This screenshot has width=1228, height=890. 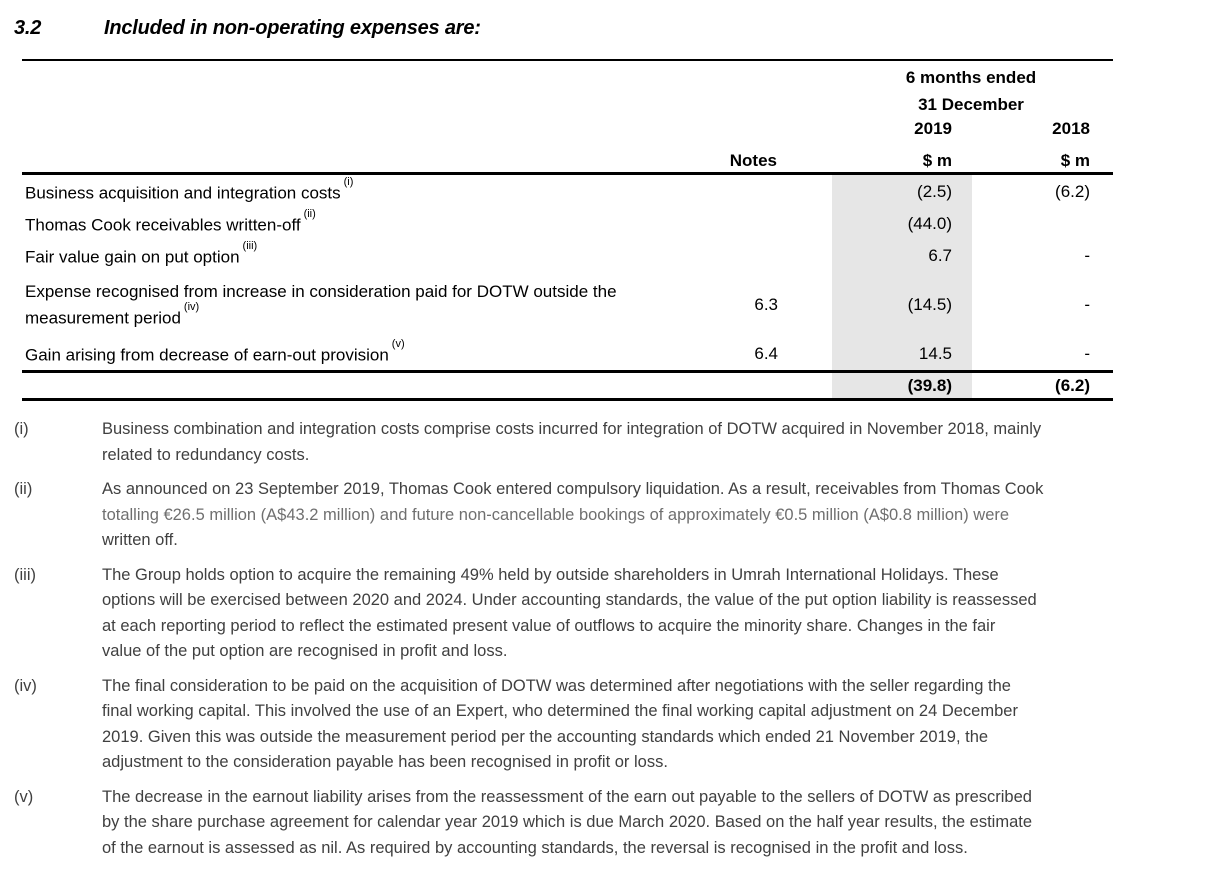 I want to click on row-label-text: Thomas Cook receivables written-off, so click(x=163, y=225).